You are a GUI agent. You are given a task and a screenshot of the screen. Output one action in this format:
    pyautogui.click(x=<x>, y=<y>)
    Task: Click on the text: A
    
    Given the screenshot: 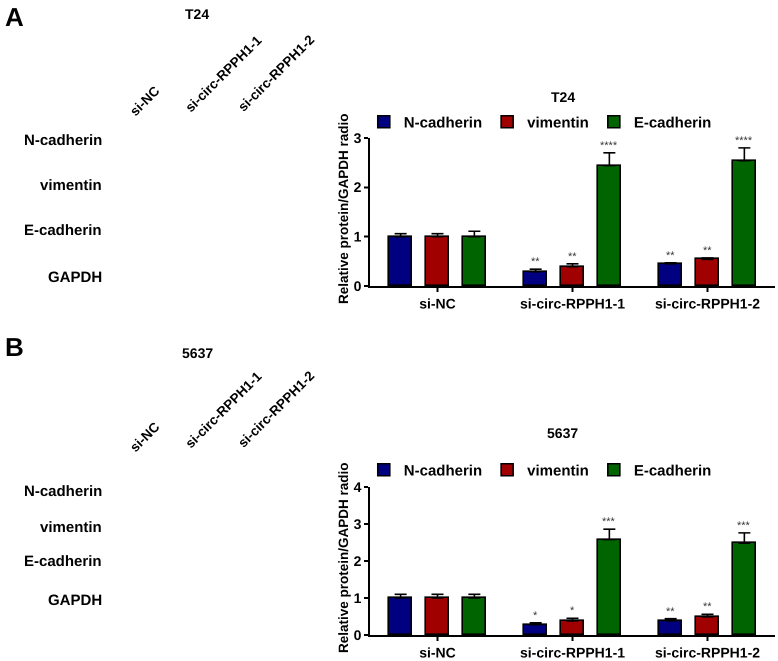 What is the action you would take?
    pyautogui.click(x=14, y=17)
    